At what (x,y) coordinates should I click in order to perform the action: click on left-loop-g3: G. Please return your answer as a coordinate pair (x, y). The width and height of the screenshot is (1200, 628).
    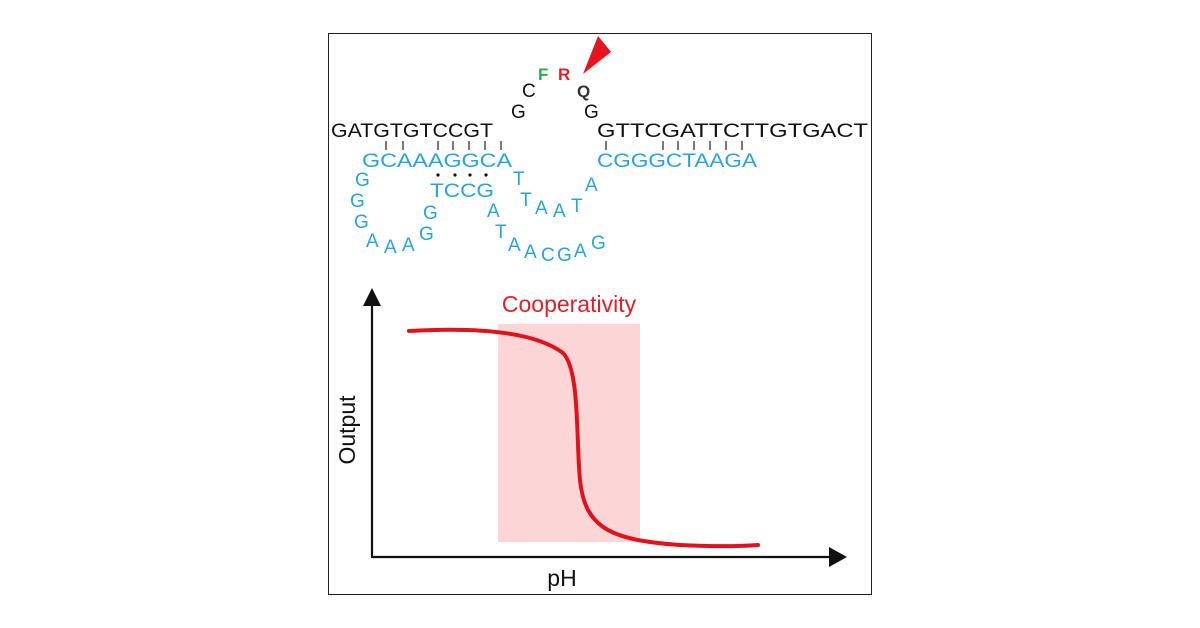
    Looking at the image, I should click on (361, 222).